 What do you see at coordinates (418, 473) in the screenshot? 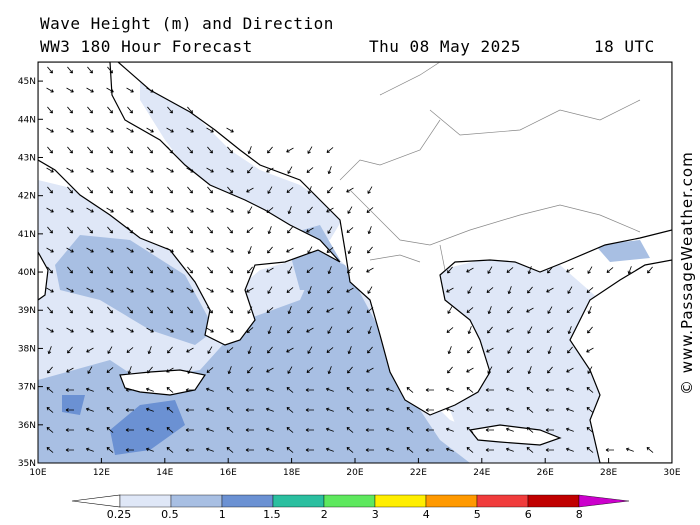
I see `lon-label: 22E` at bounding box center [418, 473].